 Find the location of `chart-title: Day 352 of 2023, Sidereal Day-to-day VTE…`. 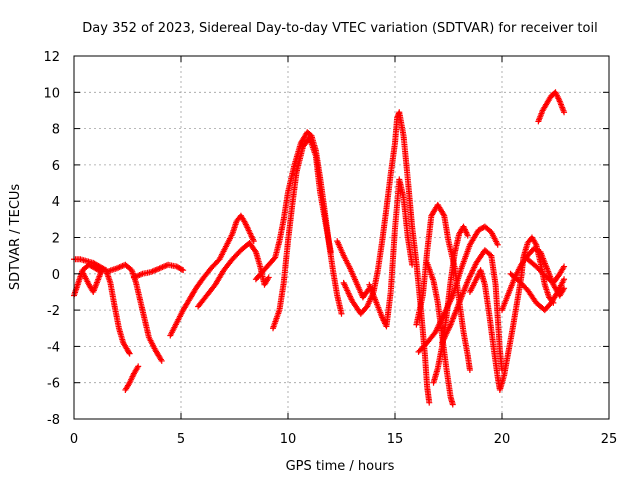

chart-title: Day 352 of 2023, Sidereal Day-to-day VTE… is located at coordinates (339, 28).